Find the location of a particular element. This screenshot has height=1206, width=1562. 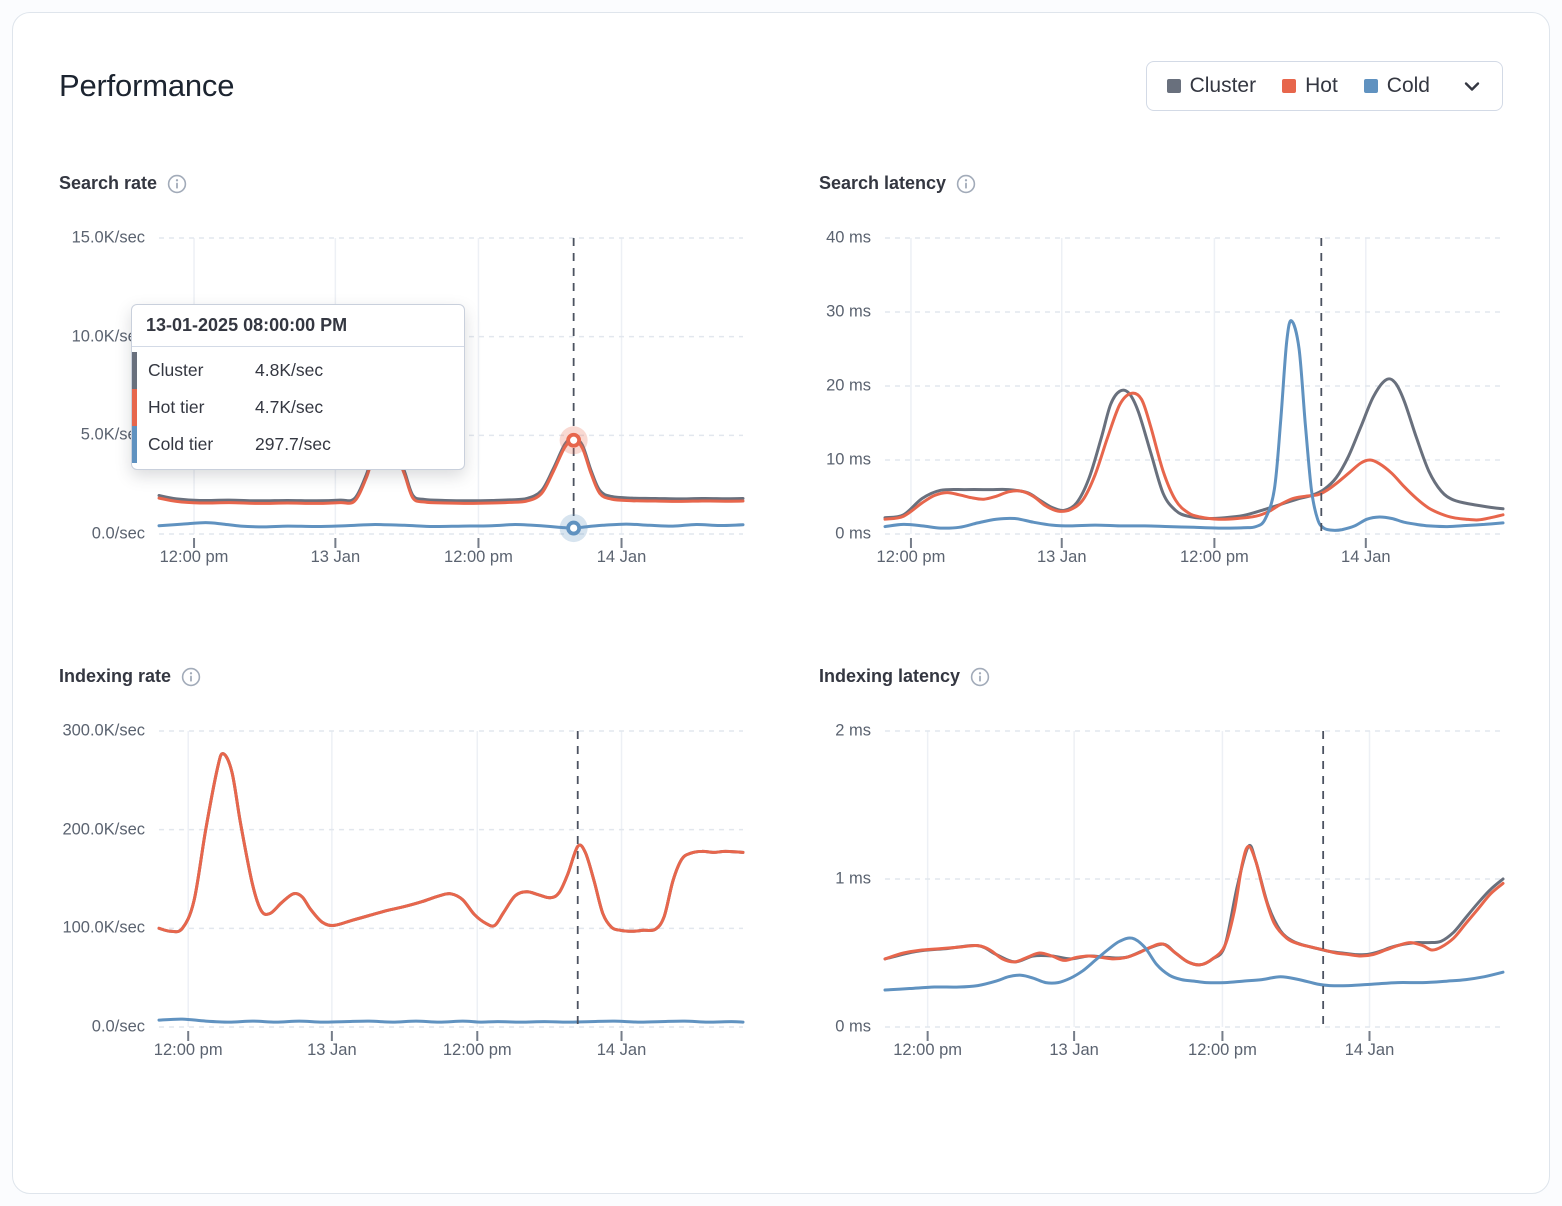

y-axis: 0 ms 1 ms 2 ms is located at coordinates (852, 879).